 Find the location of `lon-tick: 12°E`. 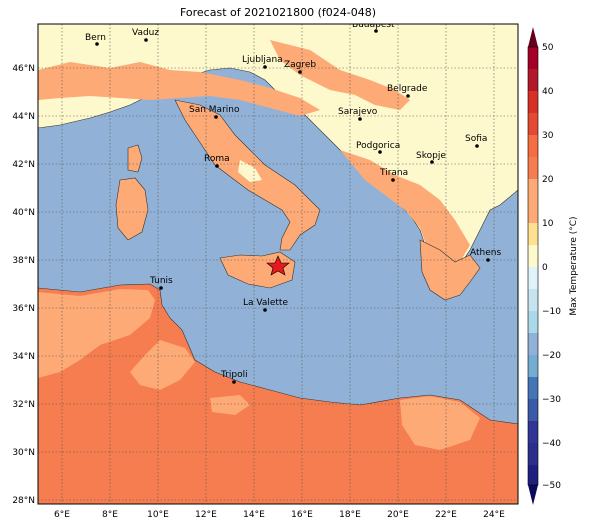

lon-tick: 12°E is located at coordinates (206, 515).